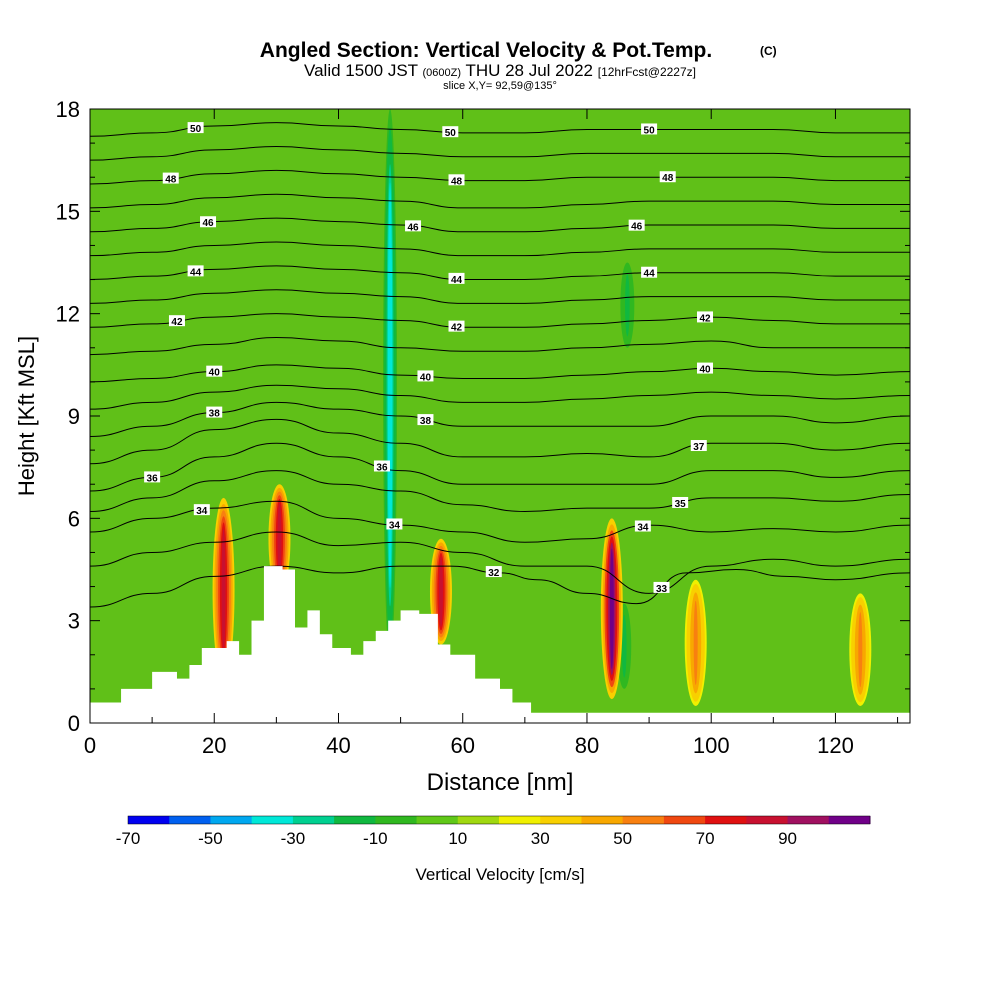 This screenshot has height=1000, width=1000. Describe the element at coordinates (705, 838) in the screenshot. I see `colorbar-tick-label: 70` at that location.